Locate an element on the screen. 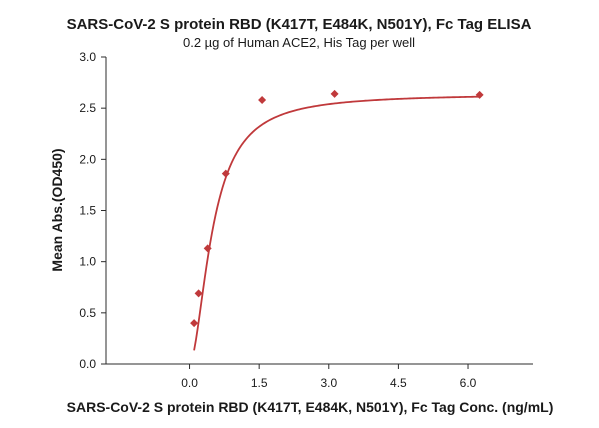  y-tick-label: 2.0 is located at coordinates (87, 159).